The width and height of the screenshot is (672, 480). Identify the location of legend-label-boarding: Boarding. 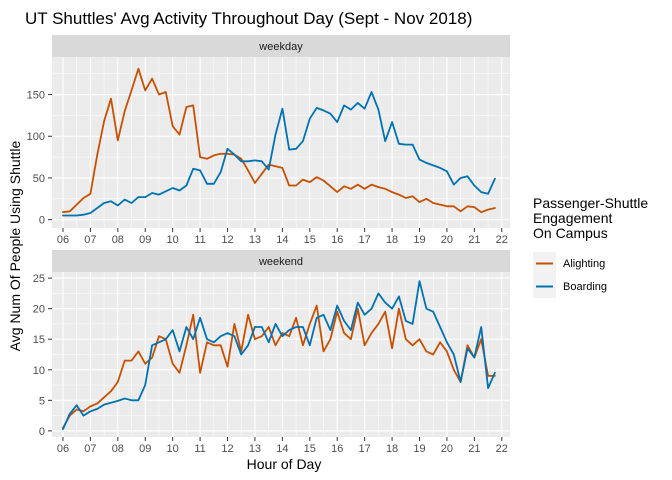
(585, 287).